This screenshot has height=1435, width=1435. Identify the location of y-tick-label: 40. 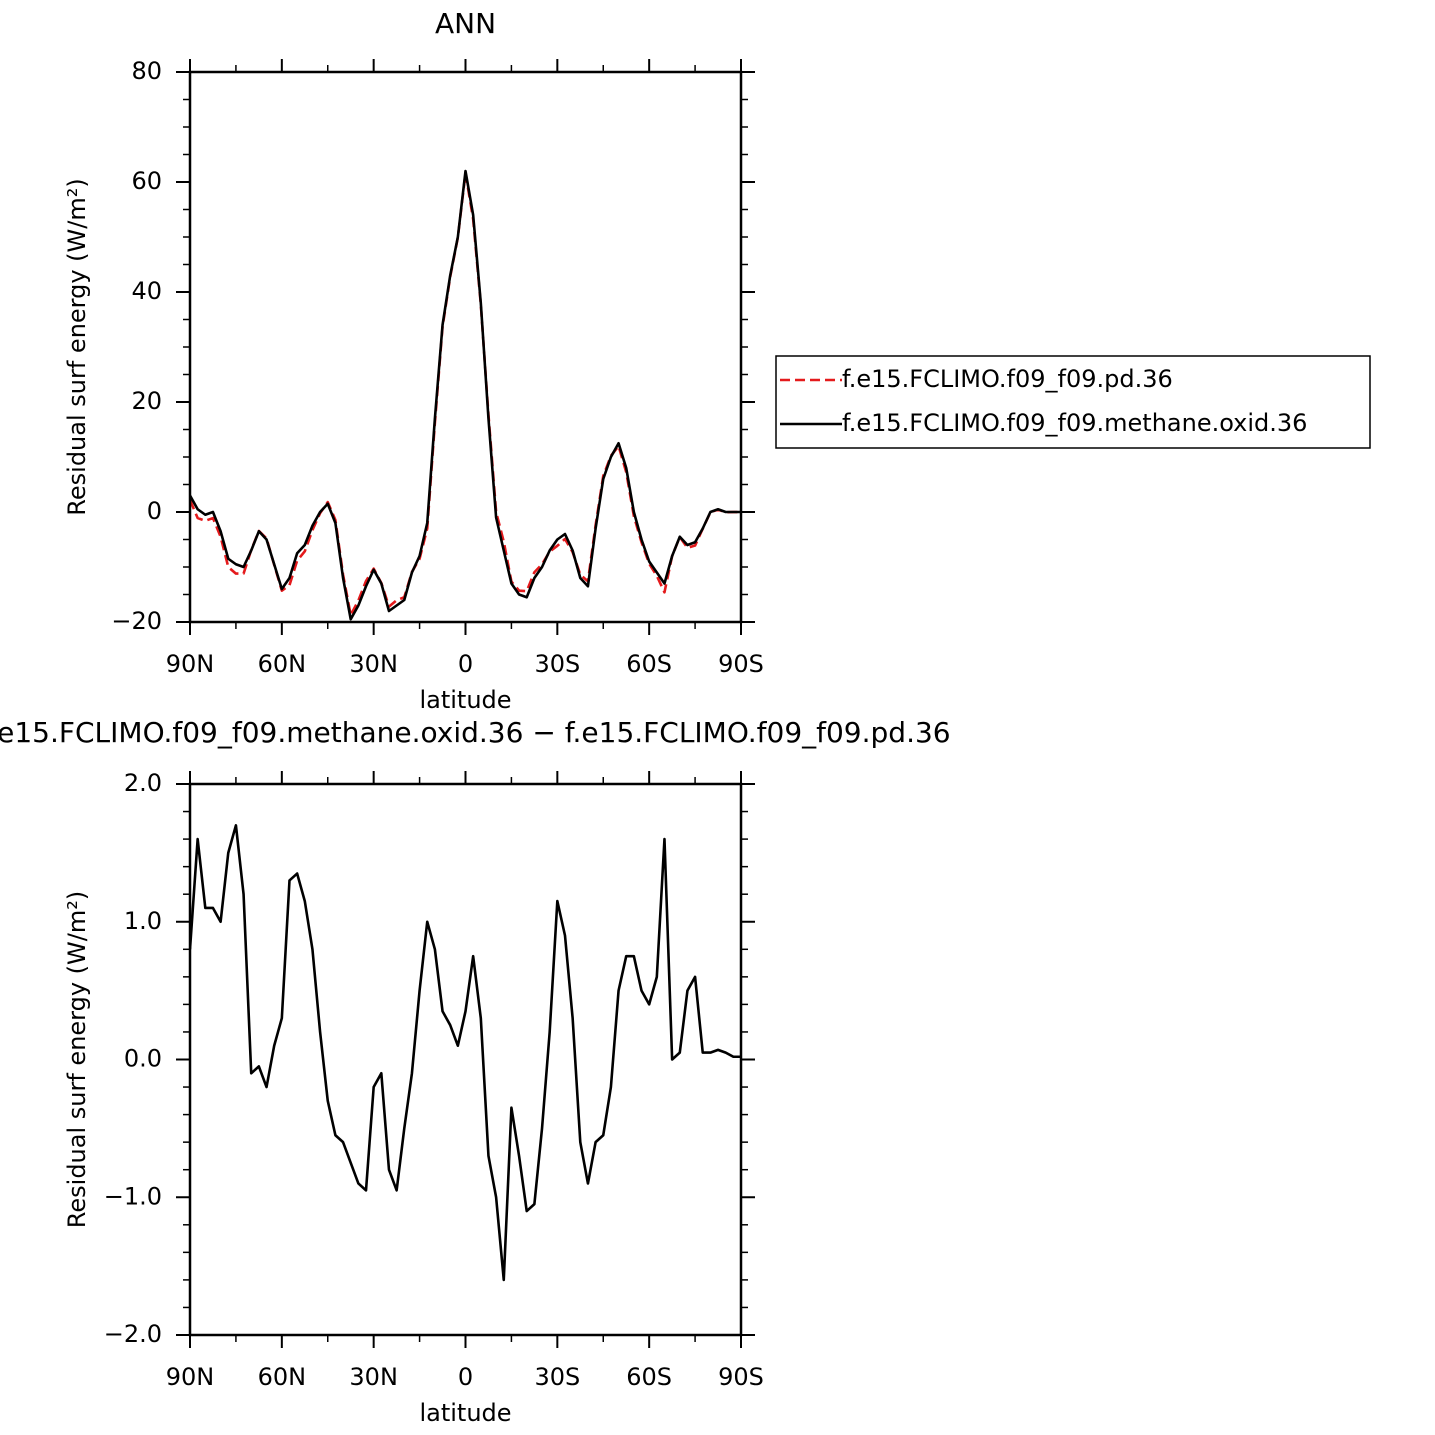
(146, 291).